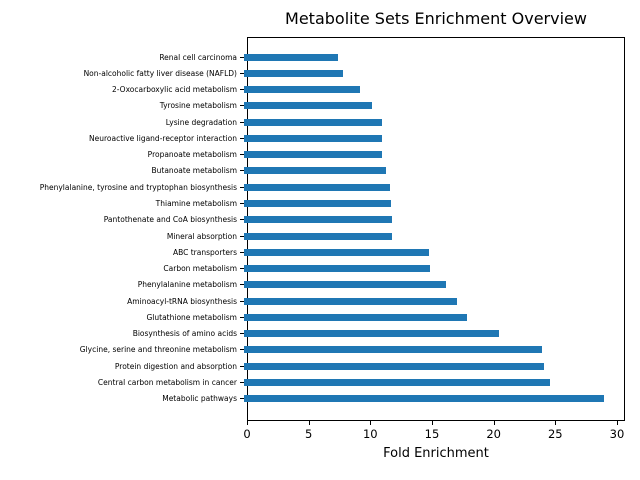 The width and height of the screenshot is (640, 480). Describe the element at coordinates (247, 434) in the screenshot. I see `x-tick-label: 0` at that location.